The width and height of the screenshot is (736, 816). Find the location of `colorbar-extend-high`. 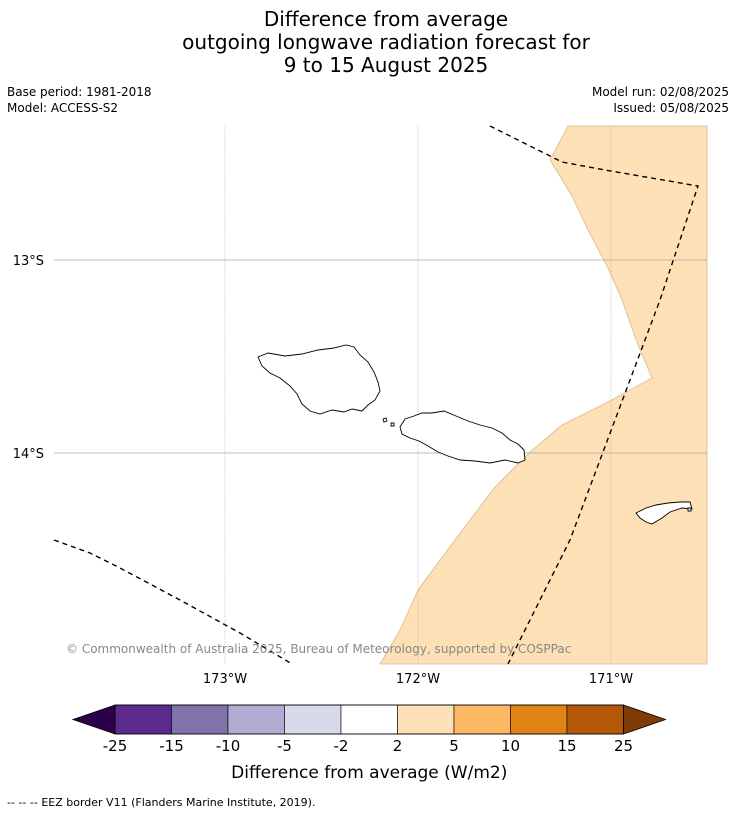

colorbar-extend-high is located at coordinates (645, 719).